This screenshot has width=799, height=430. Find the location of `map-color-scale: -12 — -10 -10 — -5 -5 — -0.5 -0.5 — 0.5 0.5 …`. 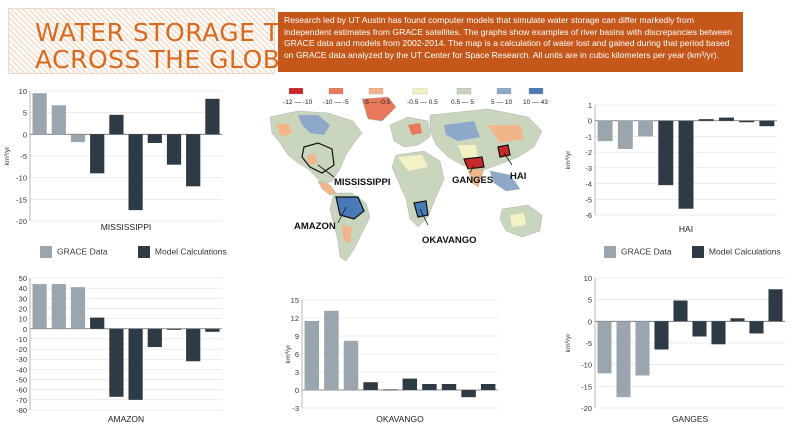

map-color-scale: -12 — -10 -10 — -5 -5 — -0.5 -0.5 — 0.5 0.5 … is located at coordinates (415, 97).